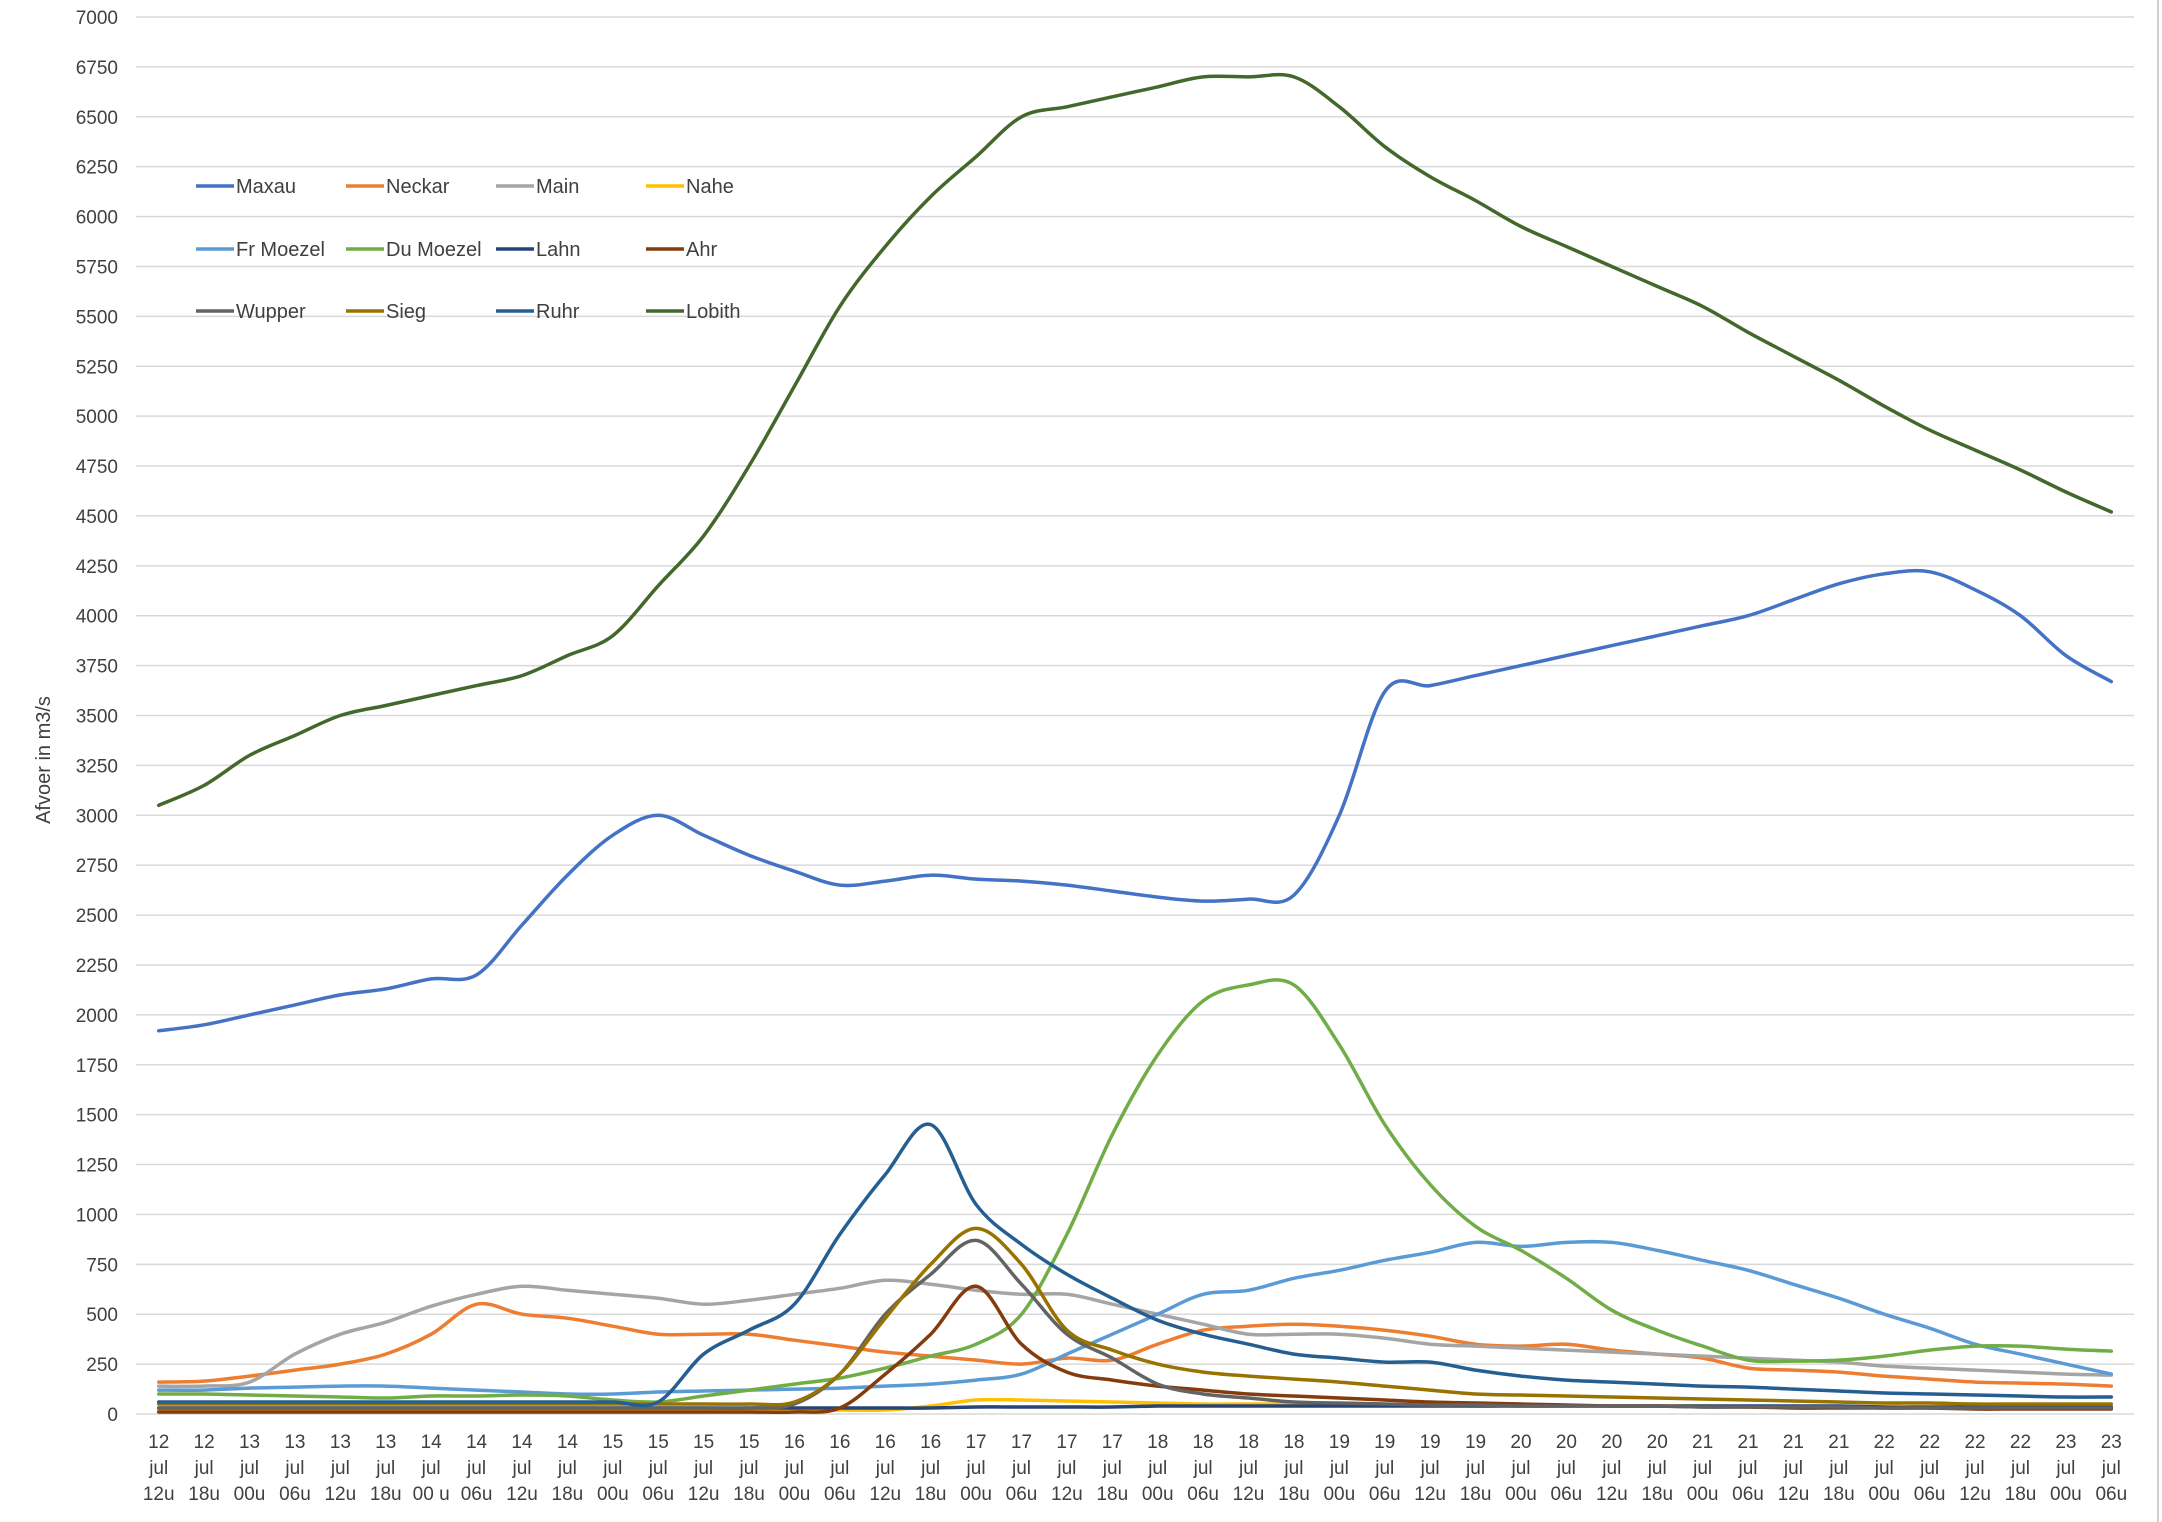 The width and height of the screenshot is (2162, 1522). I want to click on y-tick-label: 4500, so click(97, 517).